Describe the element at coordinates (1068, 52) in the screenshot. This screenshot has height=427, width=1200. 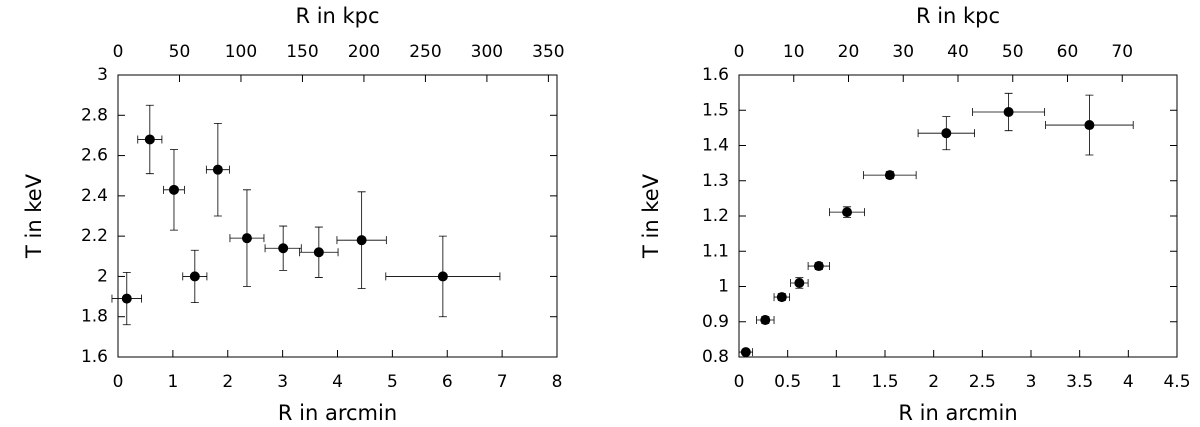
I see `x2-tick-label: 60` at that location.